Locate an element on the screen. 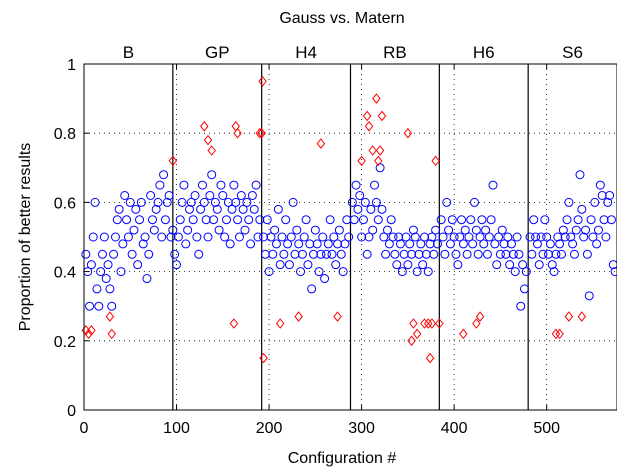 The width and height of the screenshot is (617, 468). x-tick-label: 500 is located at coordinates (546, 428).